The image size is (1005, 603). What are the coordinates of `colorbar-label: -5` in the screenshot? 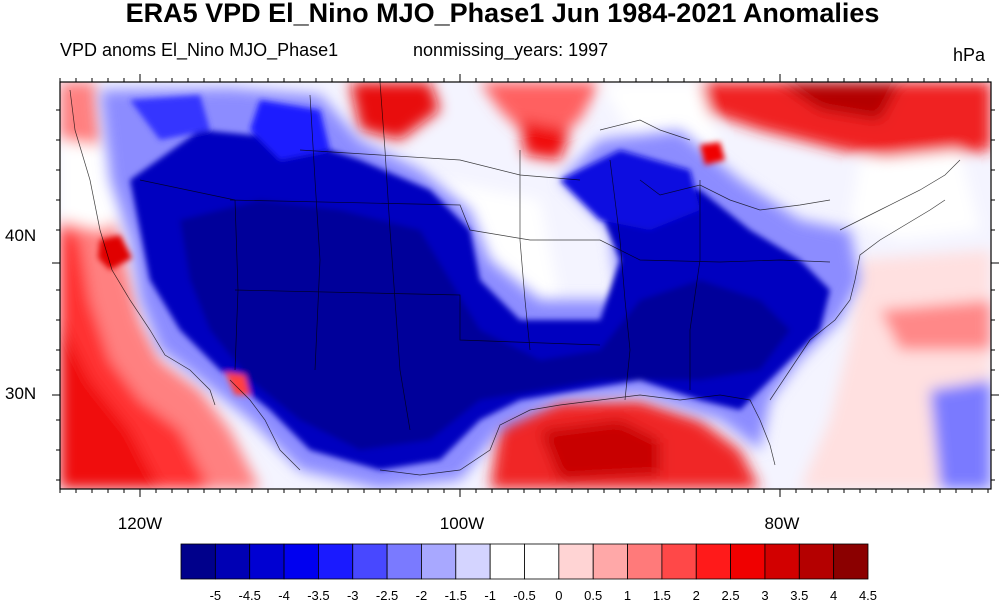 It's located at (215, 595).